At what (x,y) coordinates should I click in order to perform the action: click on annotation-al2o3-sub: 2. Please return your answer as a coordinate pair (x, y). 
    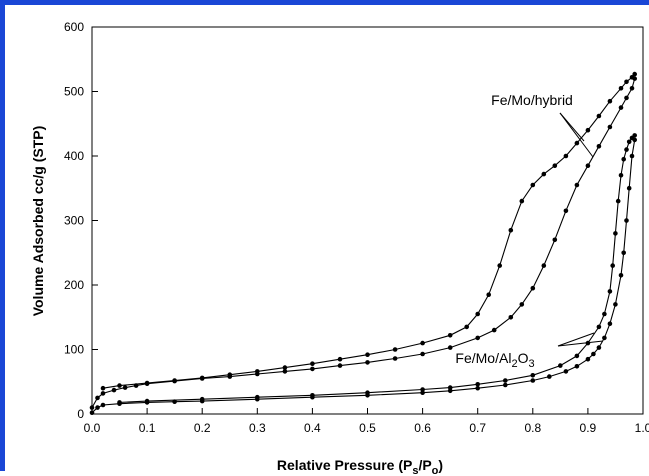
    Looking at the image, I should click on (514, 364).